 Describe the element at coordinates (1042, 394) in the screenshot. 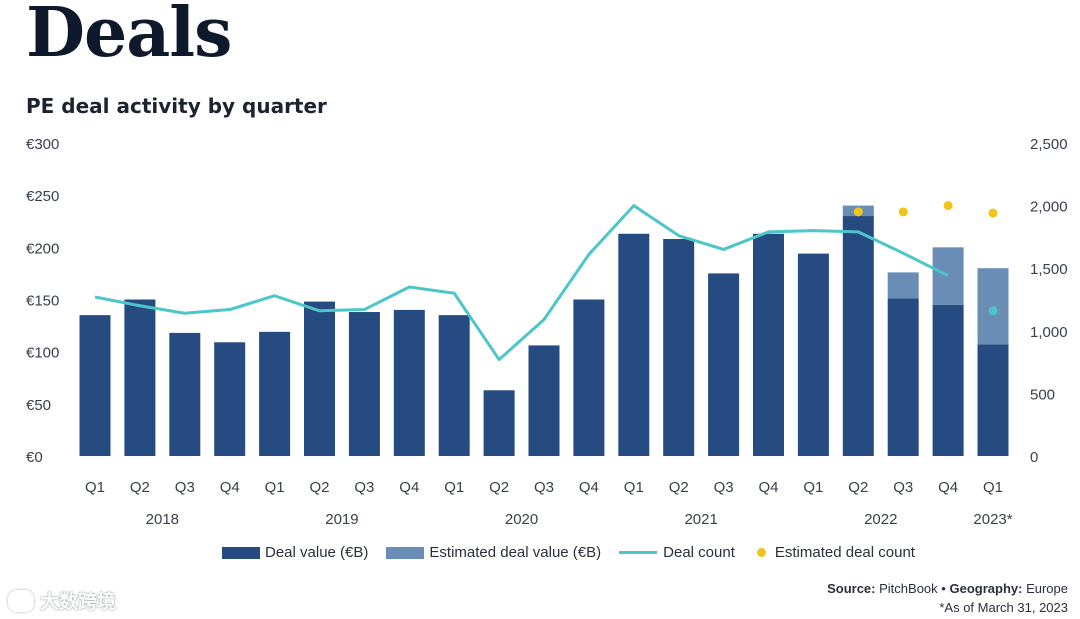

I see `y-right-tick-label: 500` at that location.